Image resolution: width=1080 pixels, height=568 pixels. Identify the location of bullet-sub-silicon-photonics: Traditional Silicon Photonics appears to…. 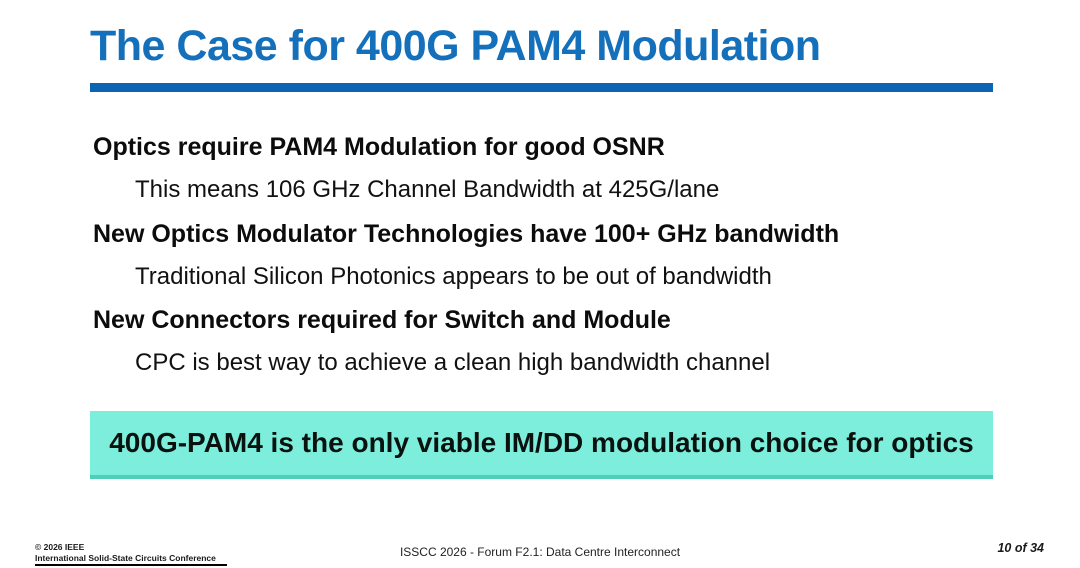
(453, 276).